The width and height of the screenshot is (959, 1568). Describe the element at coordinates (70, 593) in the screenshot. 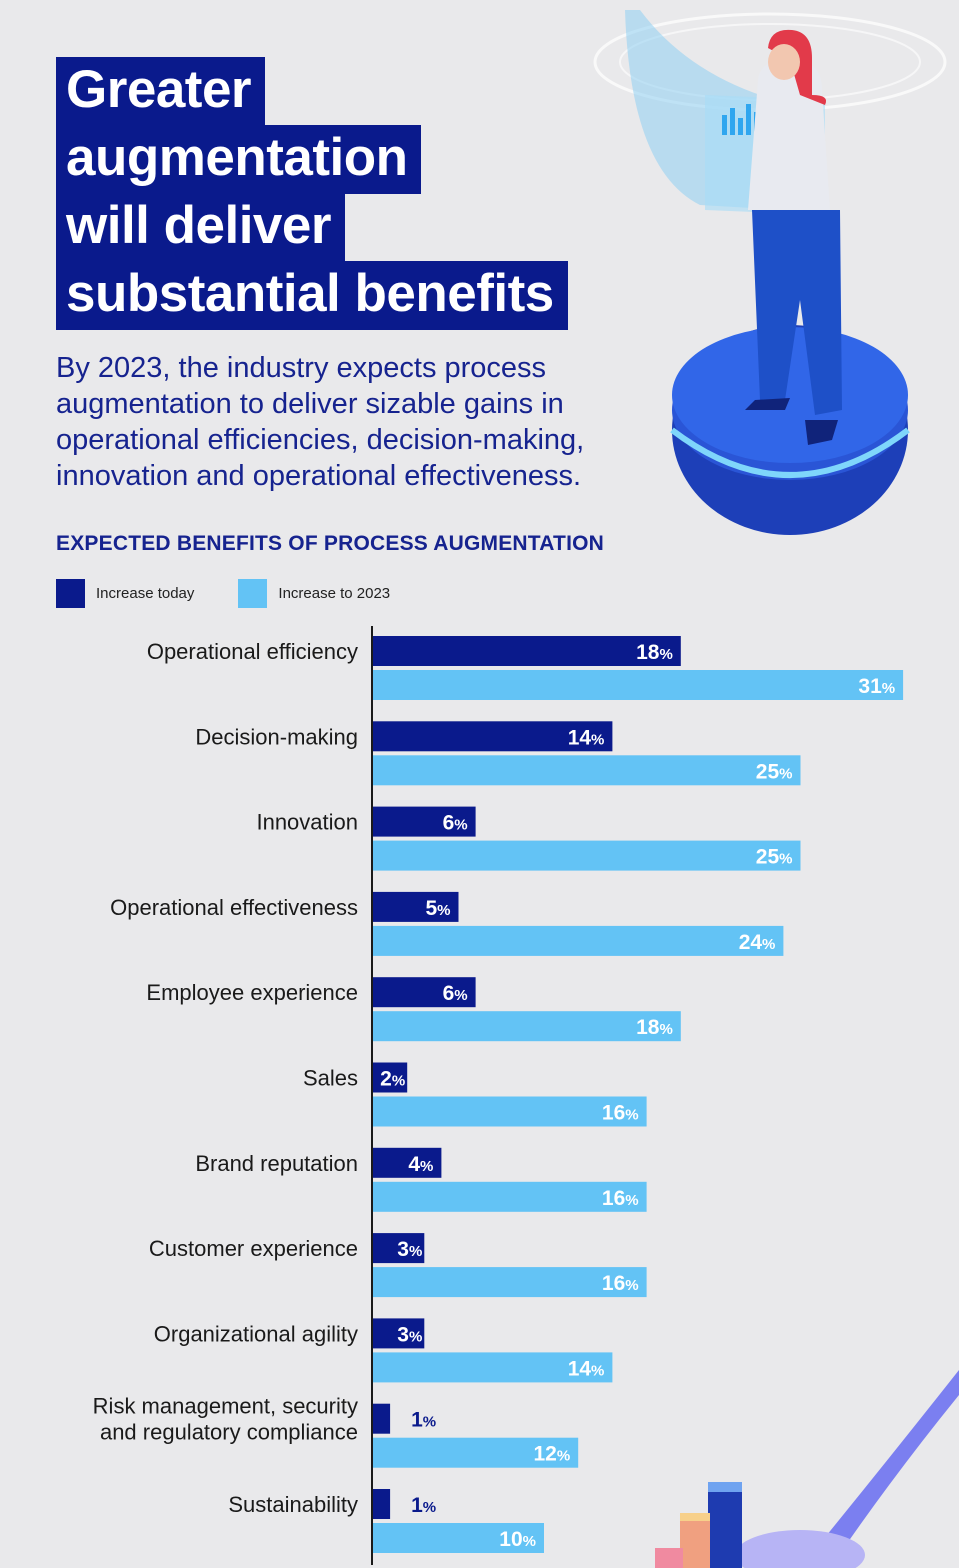

I see `legend-swatch-today` at that location.